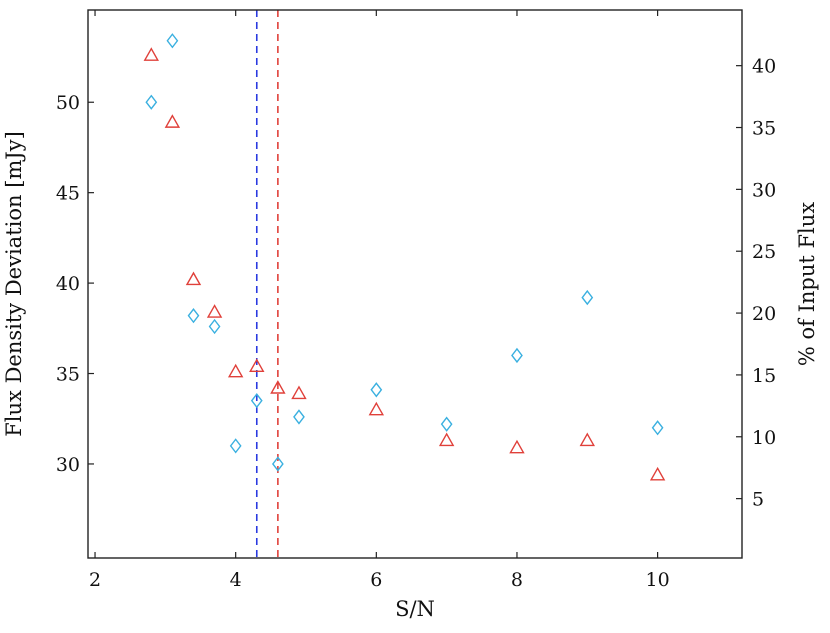 The image size is (830, 633). Describe the element at coordinates (764, 190) in the screenshot. I see `y2-tick-label: 30` at that location.